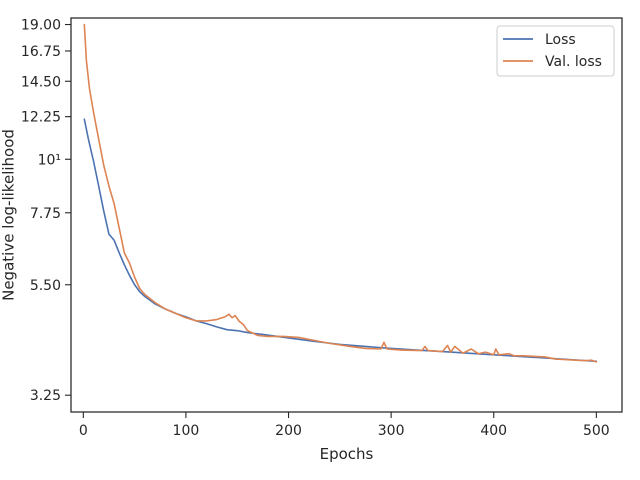  What do you see at coordinates (9, 215) in the screenshot?
I see `y-axis-label: Negative log-likelihood` at bounding box center [9, 215].